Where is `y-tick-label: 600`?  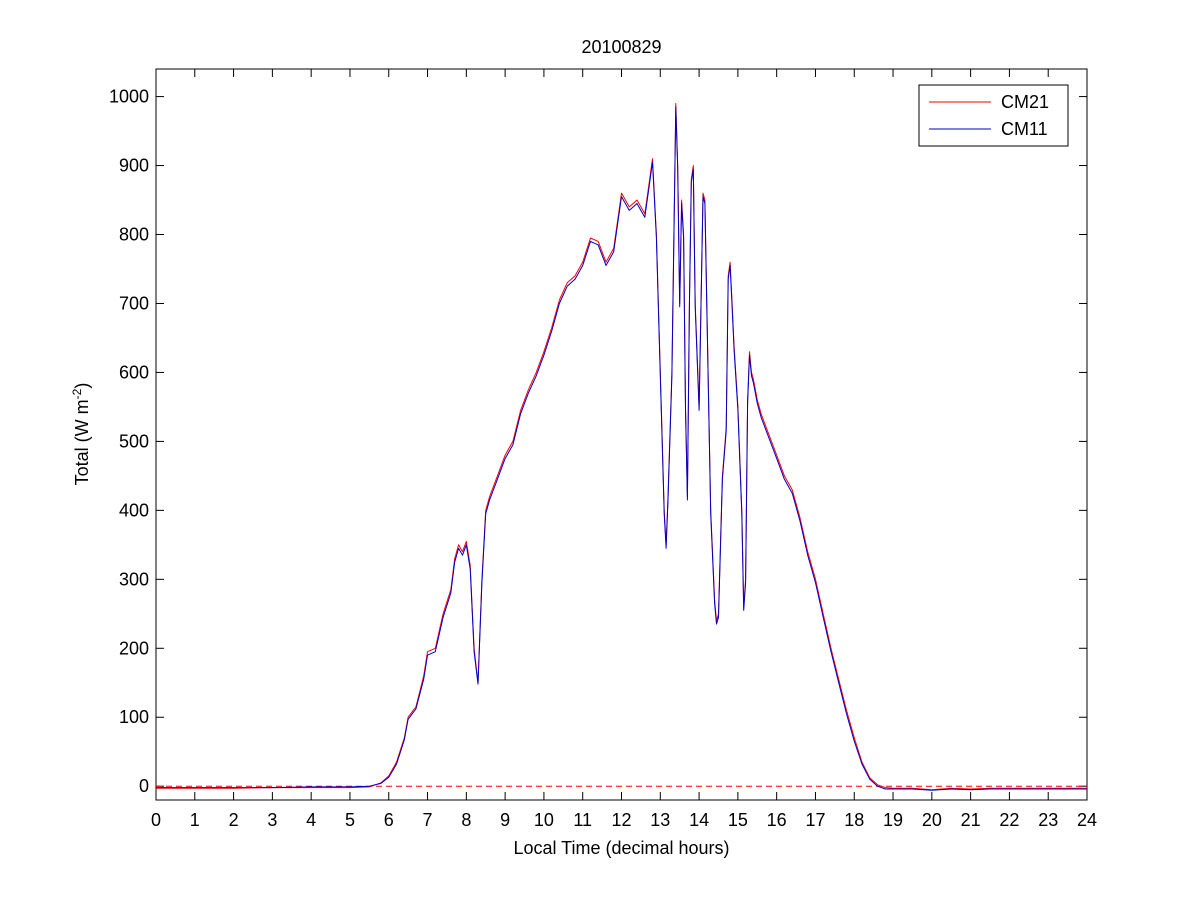 y-tick-label: 600 is located at coordinates (134, 372).